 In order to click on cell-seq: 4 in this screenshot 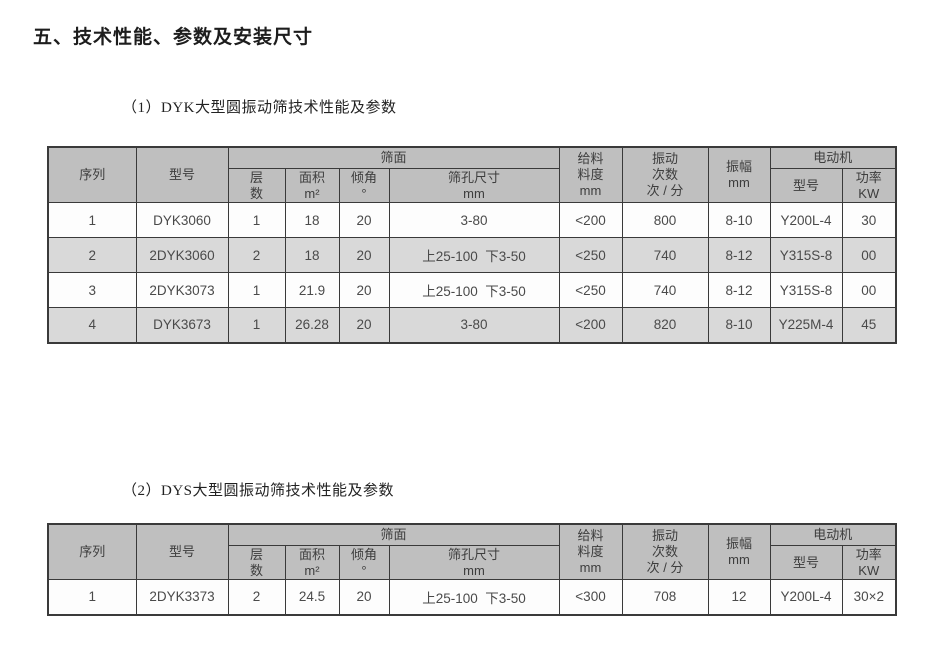, I will do `click(92, 325)`.